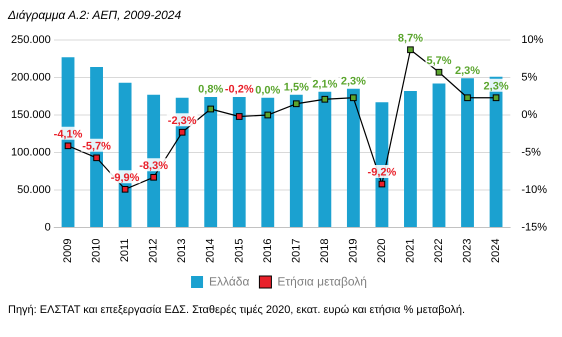 This screenshot has width=562, height=337. I want to click on x-tick-label: 2011, so click(125, 250).